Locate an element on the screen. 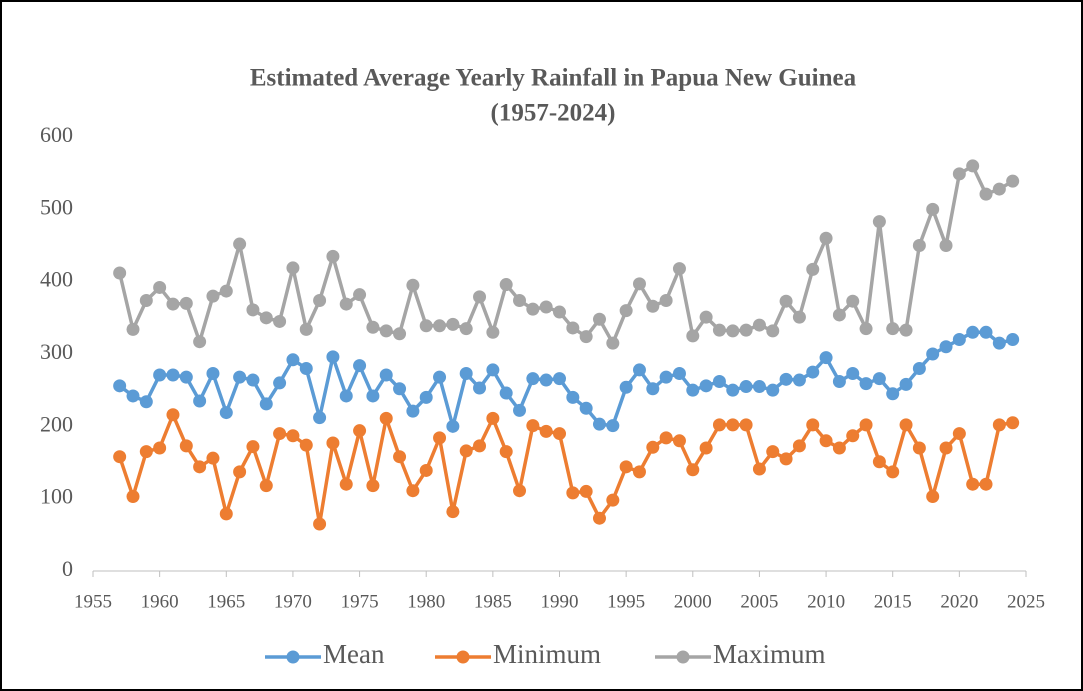 Image resolution: width=1083 pixels, height=691 pixels. x-tick-label: 1960 is located at coordinates (160, 601).